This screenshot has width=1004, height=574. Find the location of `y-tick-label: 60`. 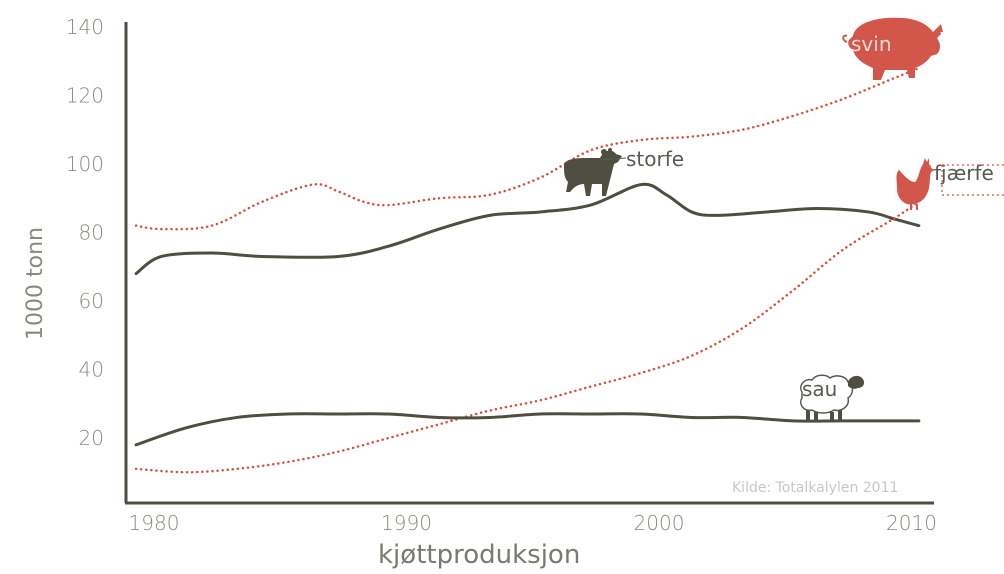

y-tick-label: 60 is located at coordinates (91, 301).